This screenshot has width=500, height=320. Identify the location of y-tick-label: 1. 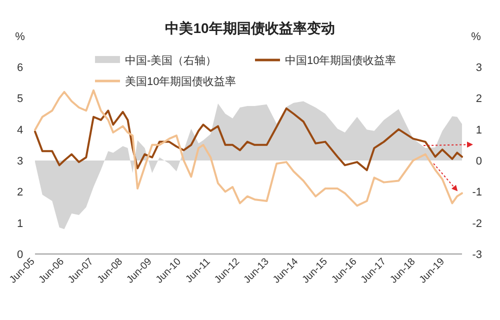
(20, 224).